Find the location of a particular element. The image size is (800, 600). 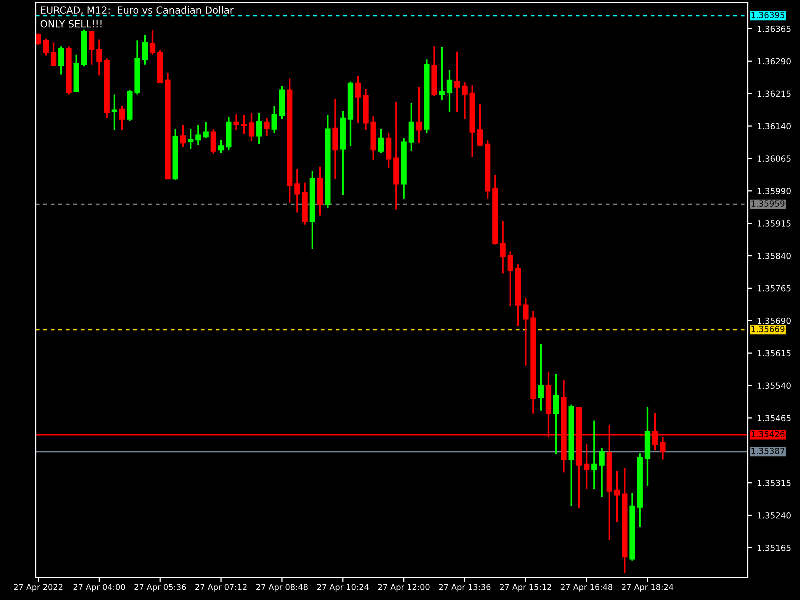

x-tick-label: 27 Apr 10:24 is located at coordinates (343, 588).